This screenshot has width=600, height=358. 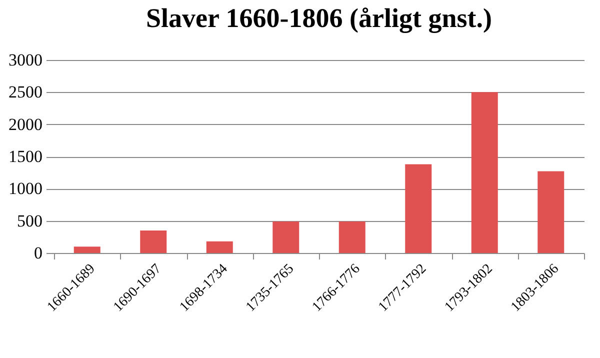 What do you see at coordinates (25, 92) in the screenshot?
I see `y-tick-label: 2500` at bounding box center [25, 92].